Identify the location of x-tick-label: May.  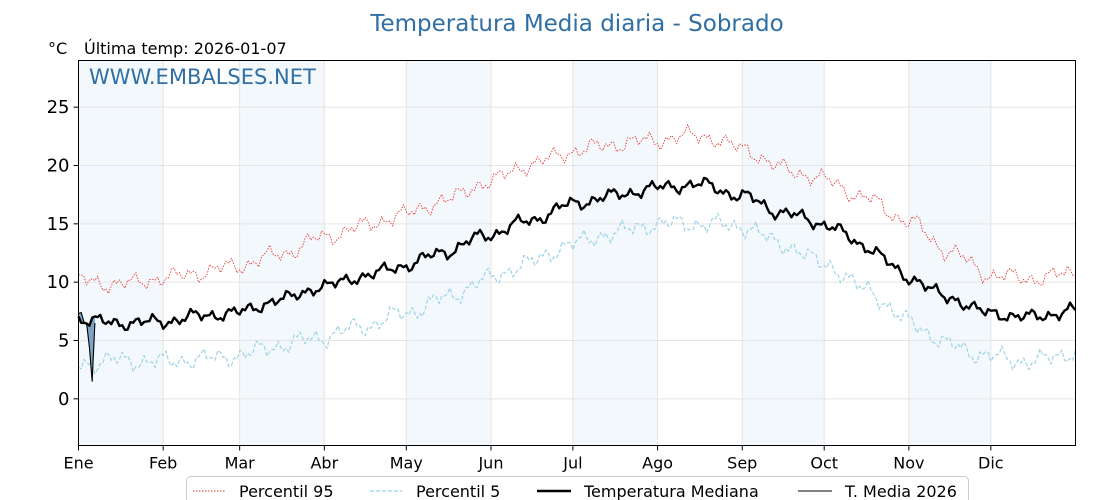
(406, 463).